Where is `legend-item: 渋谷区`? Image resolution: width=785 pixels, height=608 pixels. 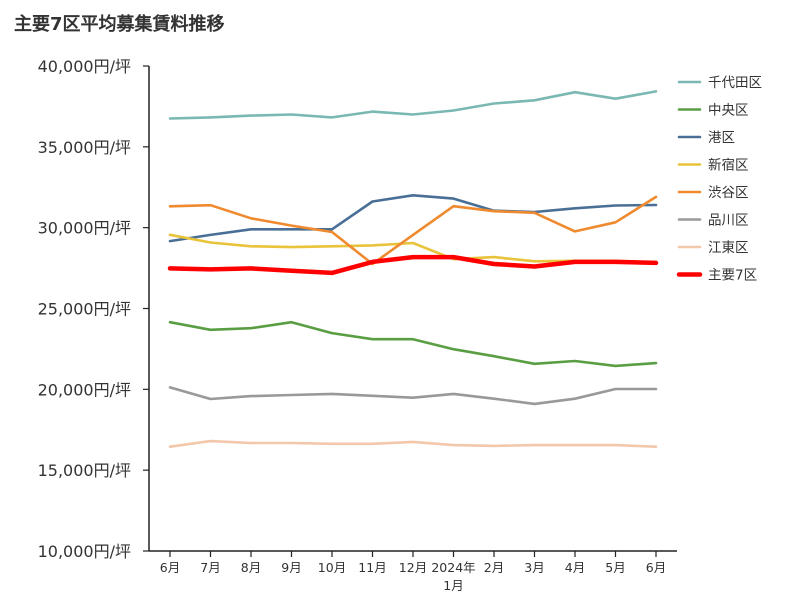 legend-item: 渋谷区 is located at coordinates (713, 193).